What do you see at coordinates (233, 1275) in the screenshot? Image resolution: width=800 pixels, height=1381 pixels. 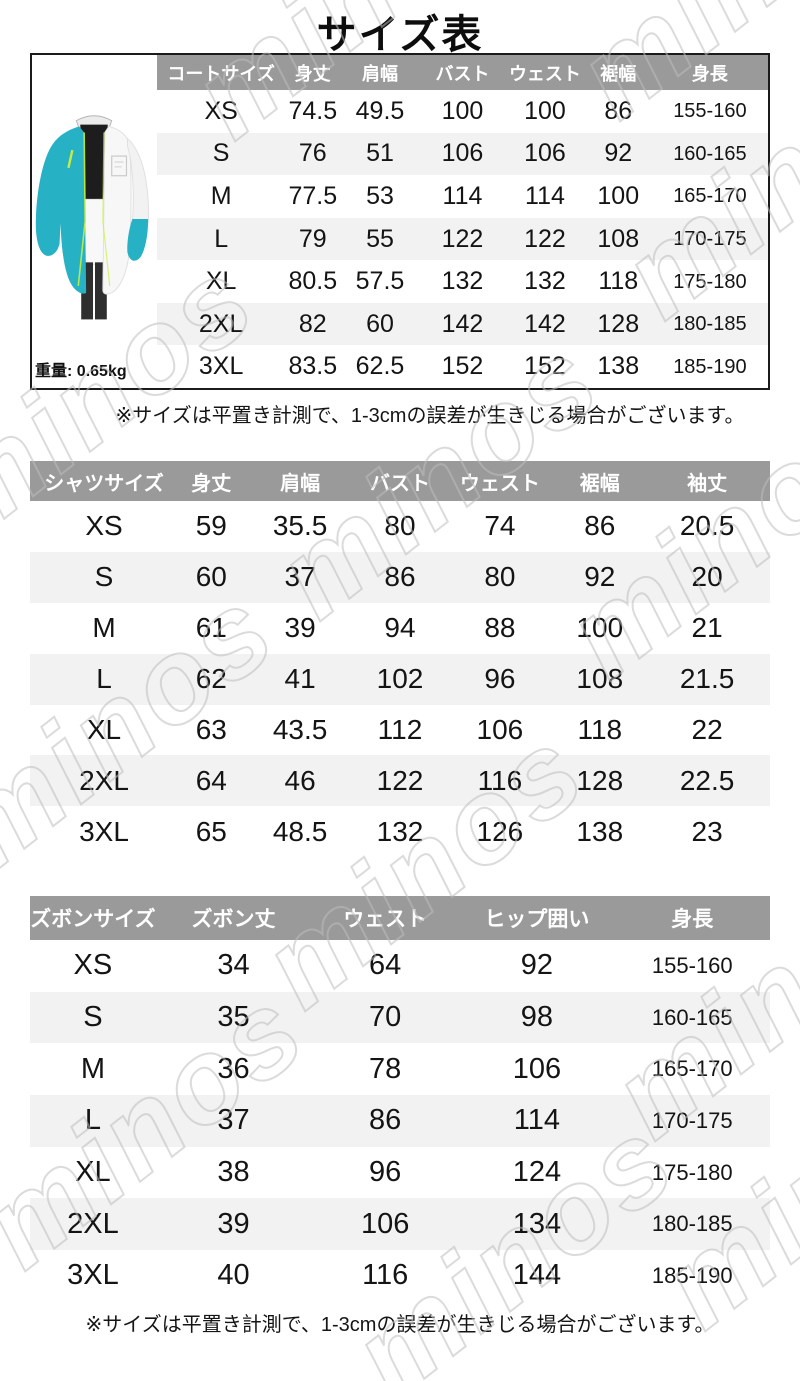 I see `measurement-value: 40` at bounding box center [233, 1275].